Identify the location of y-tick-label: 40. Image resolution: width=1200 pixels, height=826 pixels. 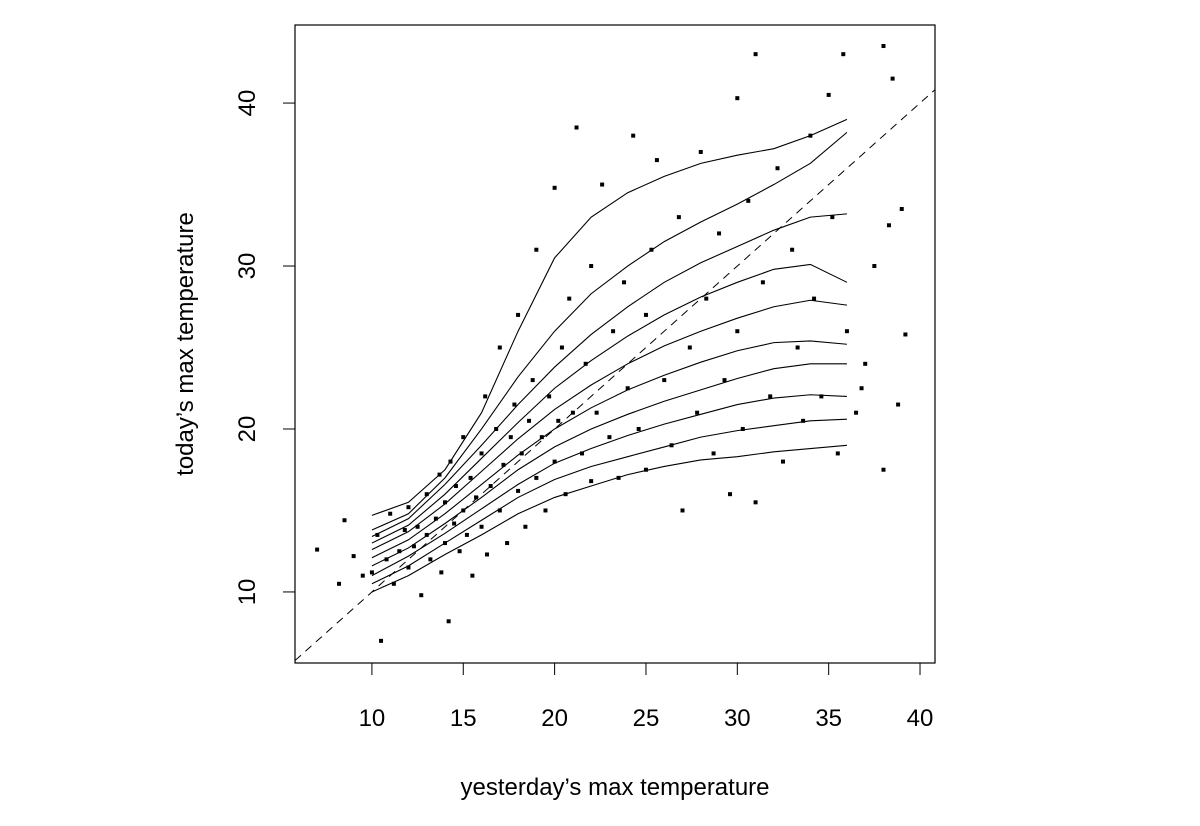
(247, 103).